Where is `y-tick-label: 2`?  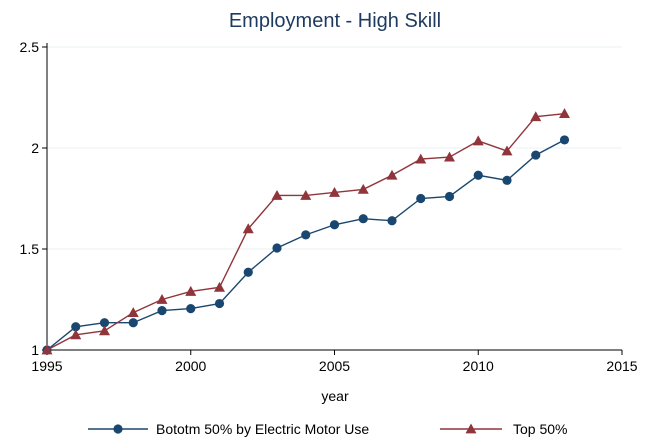 y-tick-label: 2 is located at coordinates (35, 148).